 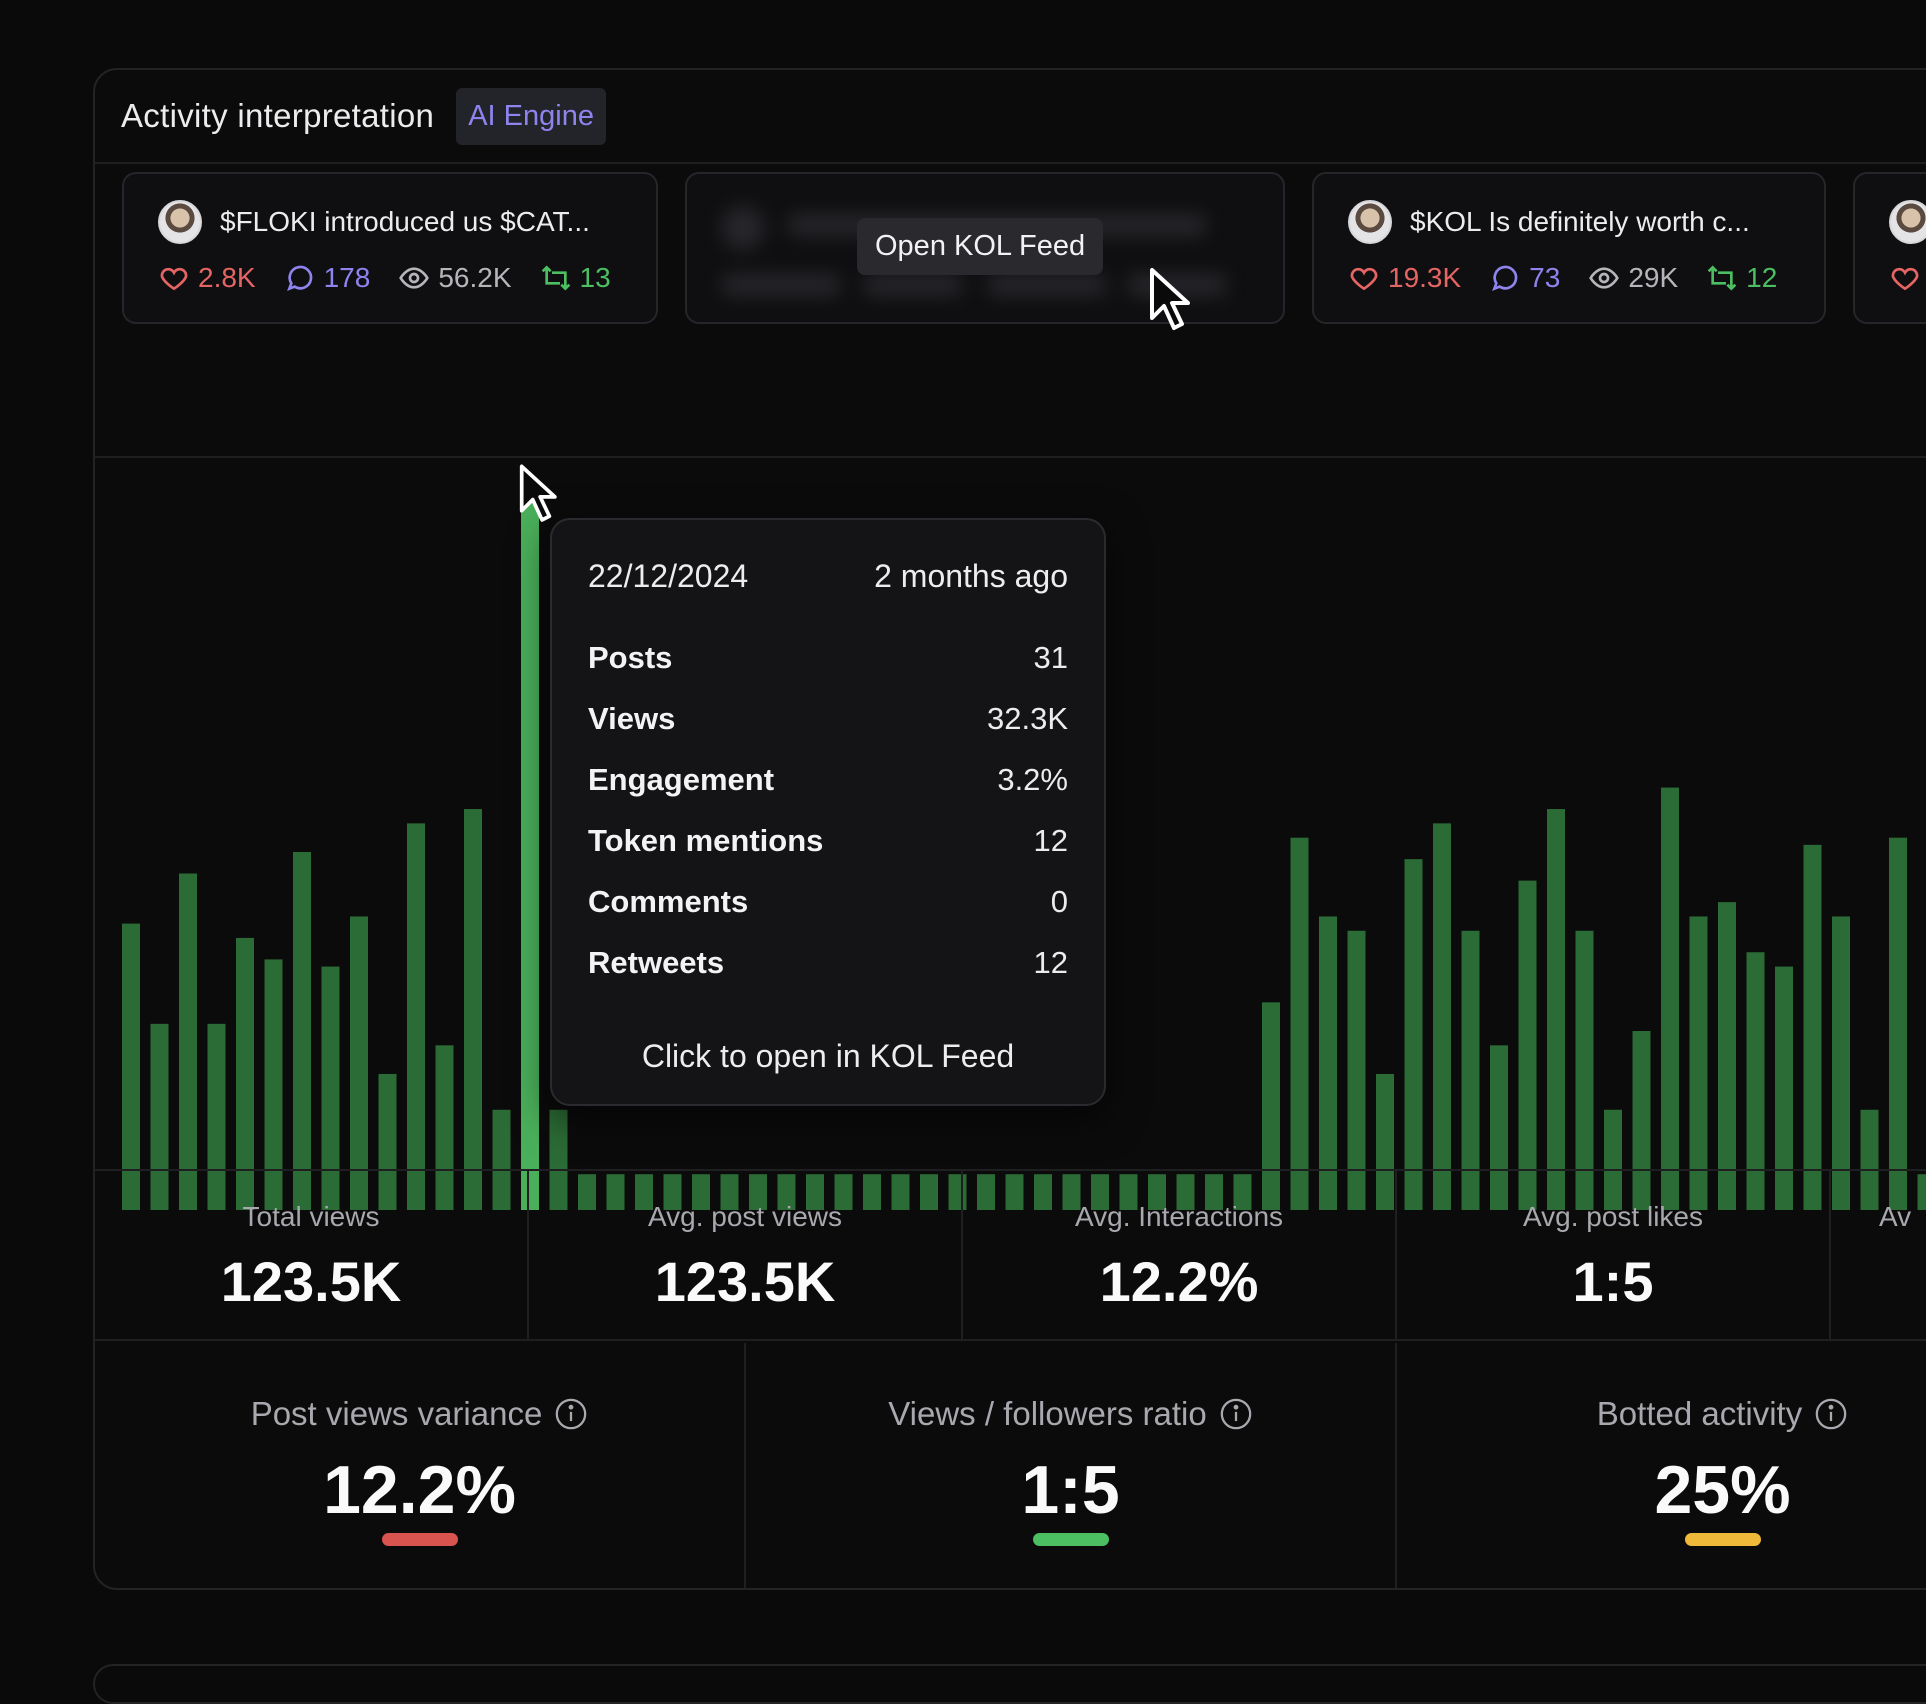 I want to click on comments-stat: 73, so click(x=1524, y=278).